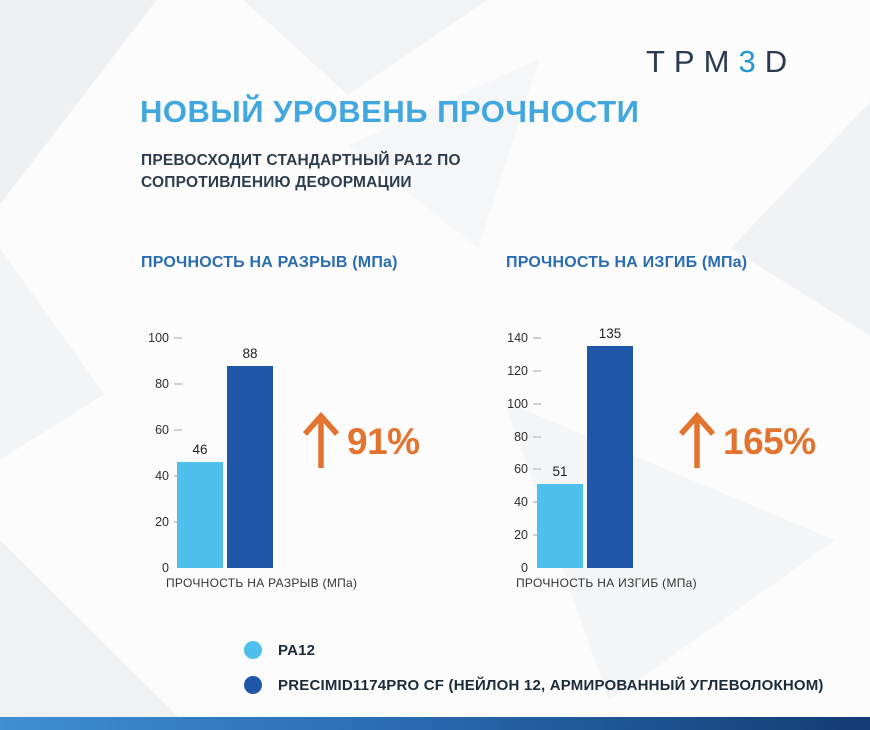 The height and width of the screenshot is (730, 870). What do you see at coordinates (250, 353) in the screenshot?
I see `bar-value-label: 88` at bounding box center [250, 353].